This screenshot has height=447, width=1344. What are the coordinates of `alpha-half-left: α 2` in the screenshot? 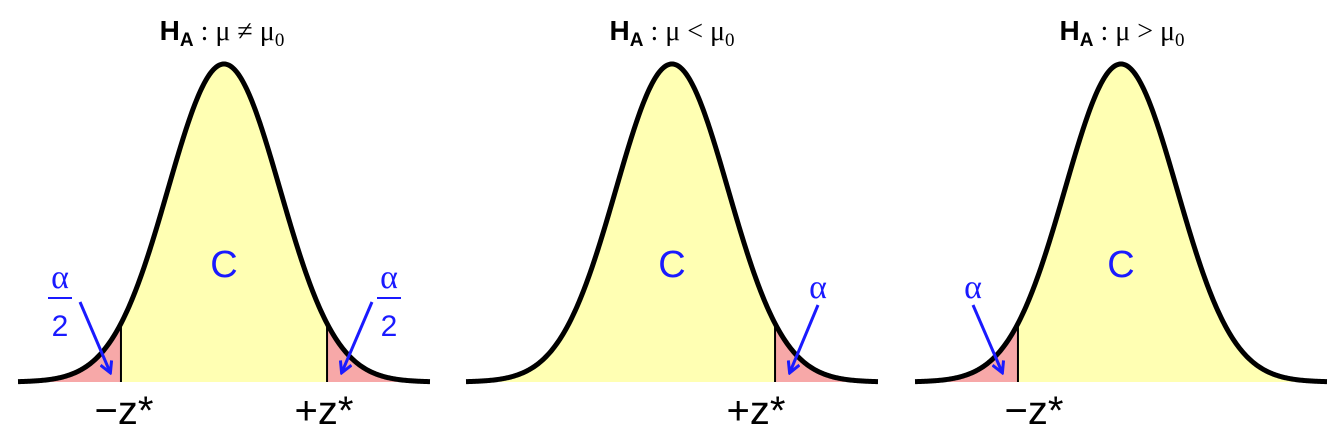 It's located at (79, 315).